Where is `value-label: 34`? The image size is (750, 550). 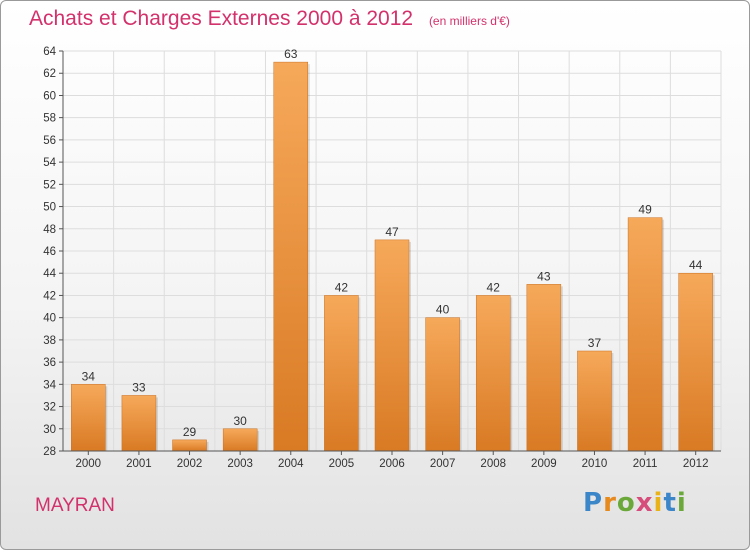
value-label: 34 is located at coordinates (89, 376).